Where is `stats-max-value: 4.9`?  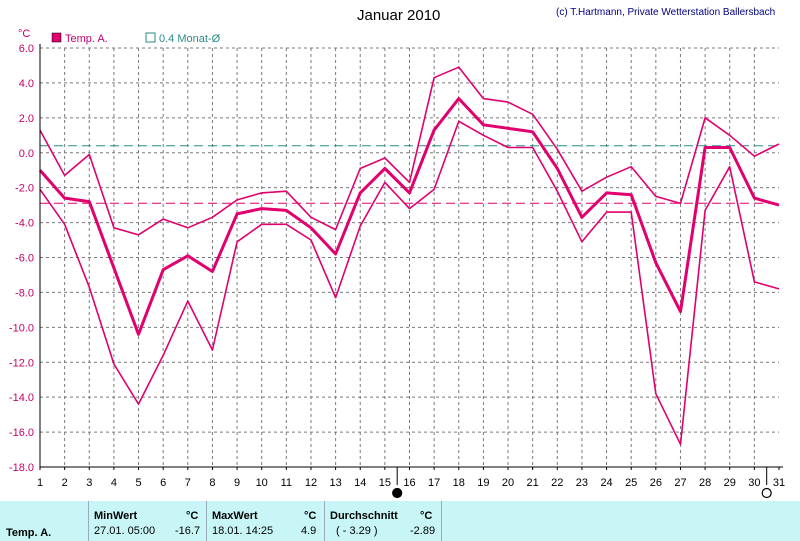
stats-max-value: 4.9 is located at coordinates (309, 531).